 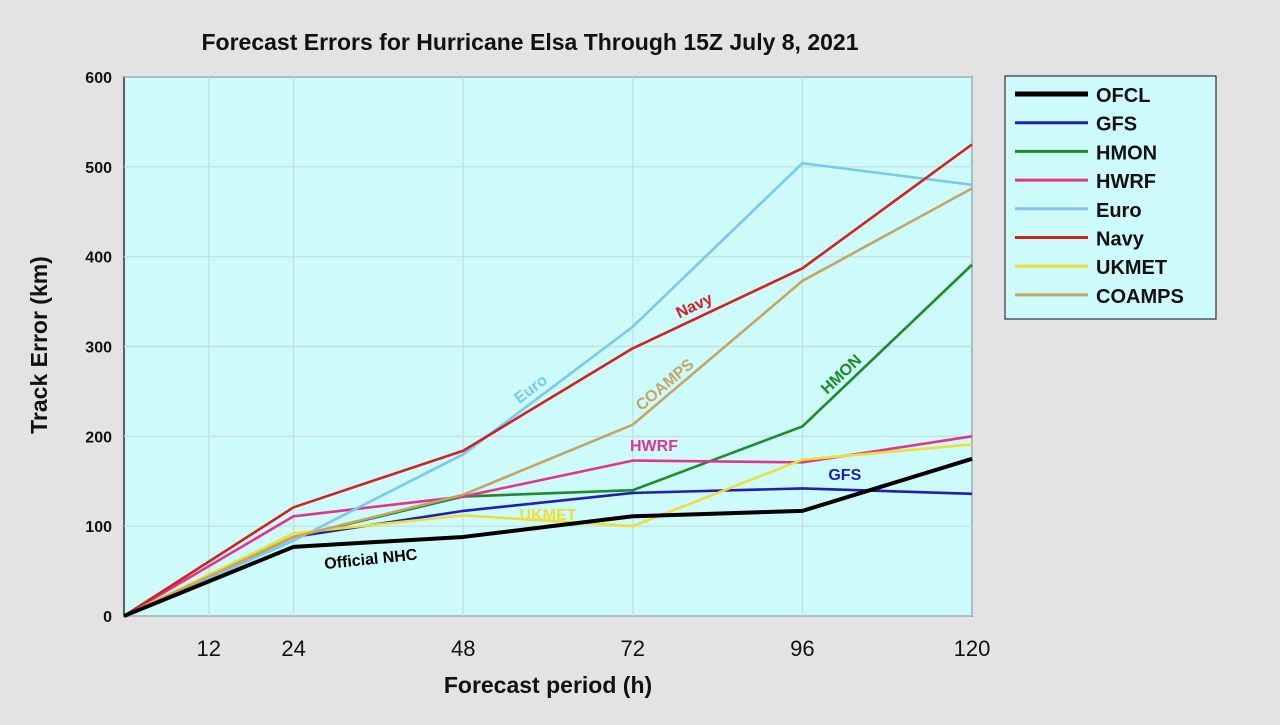 What do you see at coordinates (972, 648) in the screenshot?
I see `x-tick-label: 120` at bounding box center [972, 648].